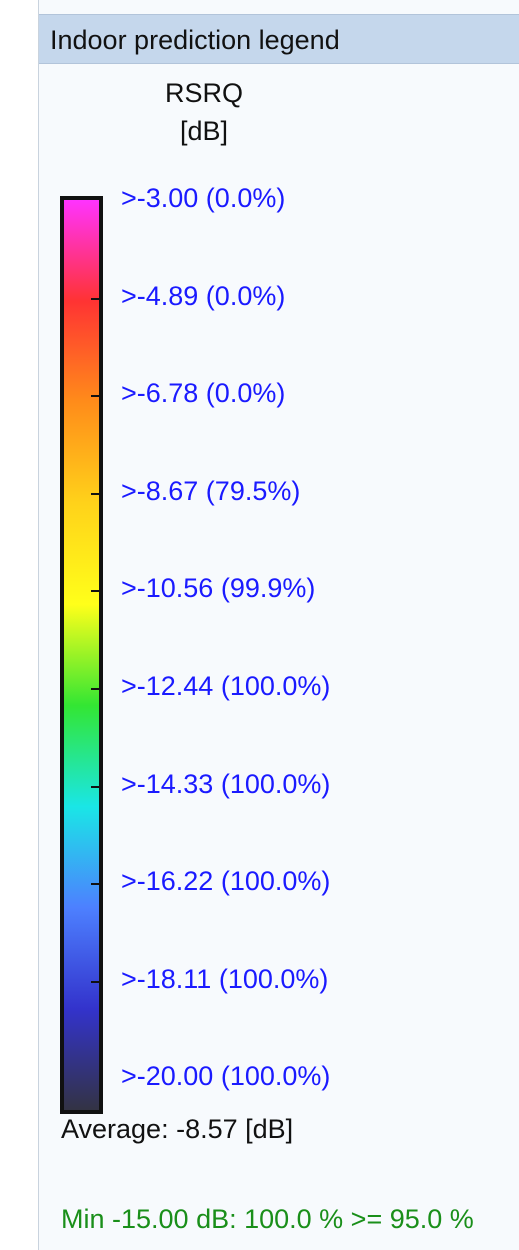  Describe the element at coordinates (226, 686) in the screenshot. I see `scale-level-label: >-12.44 (100.0%)` at that location.